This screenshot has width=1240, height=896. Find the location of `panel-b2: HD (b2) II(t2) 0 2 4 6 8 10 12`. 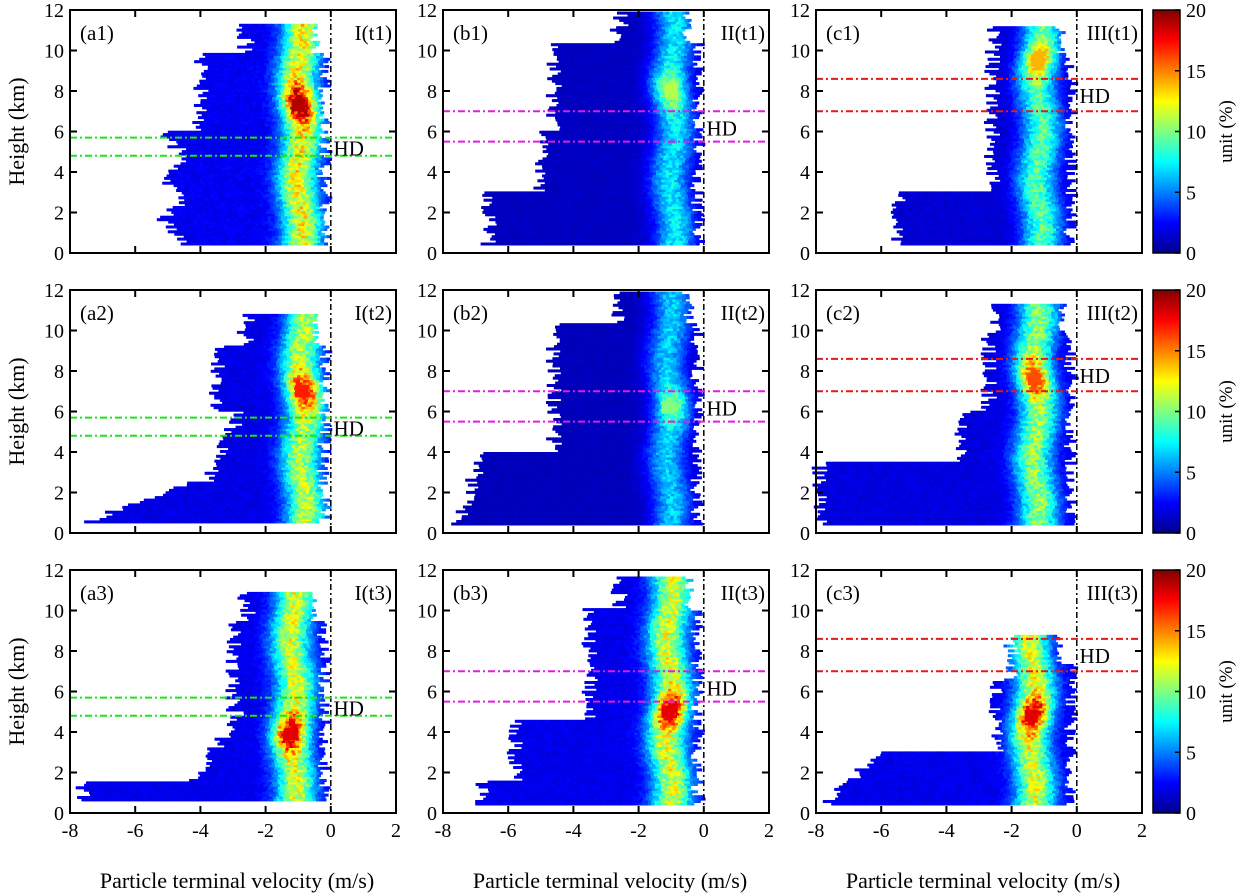

panel-b2: HD (b2) II(t2) 0 2 4 6 8 10 12 is located at coordinates (593, 412).